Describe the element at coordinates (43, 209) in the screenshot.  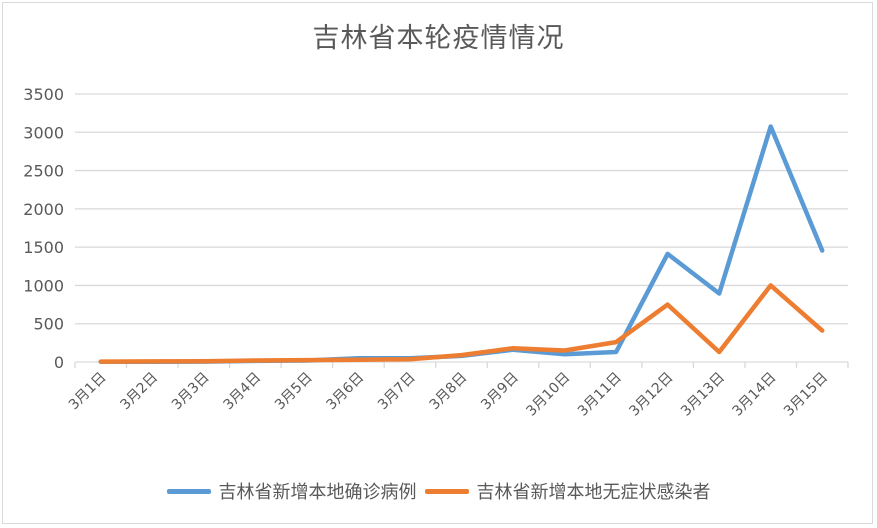
I see `y-tick-label: 2000` at that location.